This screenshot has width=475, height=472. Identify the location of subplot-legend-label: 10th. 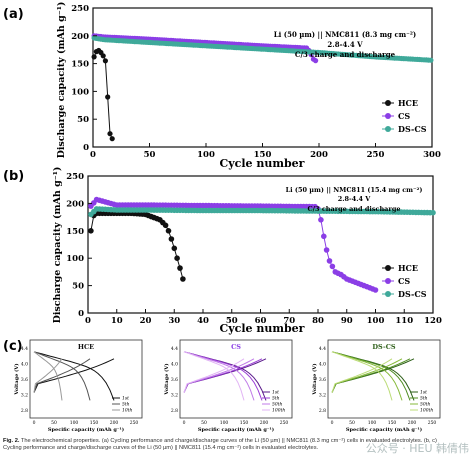
(127, 411).